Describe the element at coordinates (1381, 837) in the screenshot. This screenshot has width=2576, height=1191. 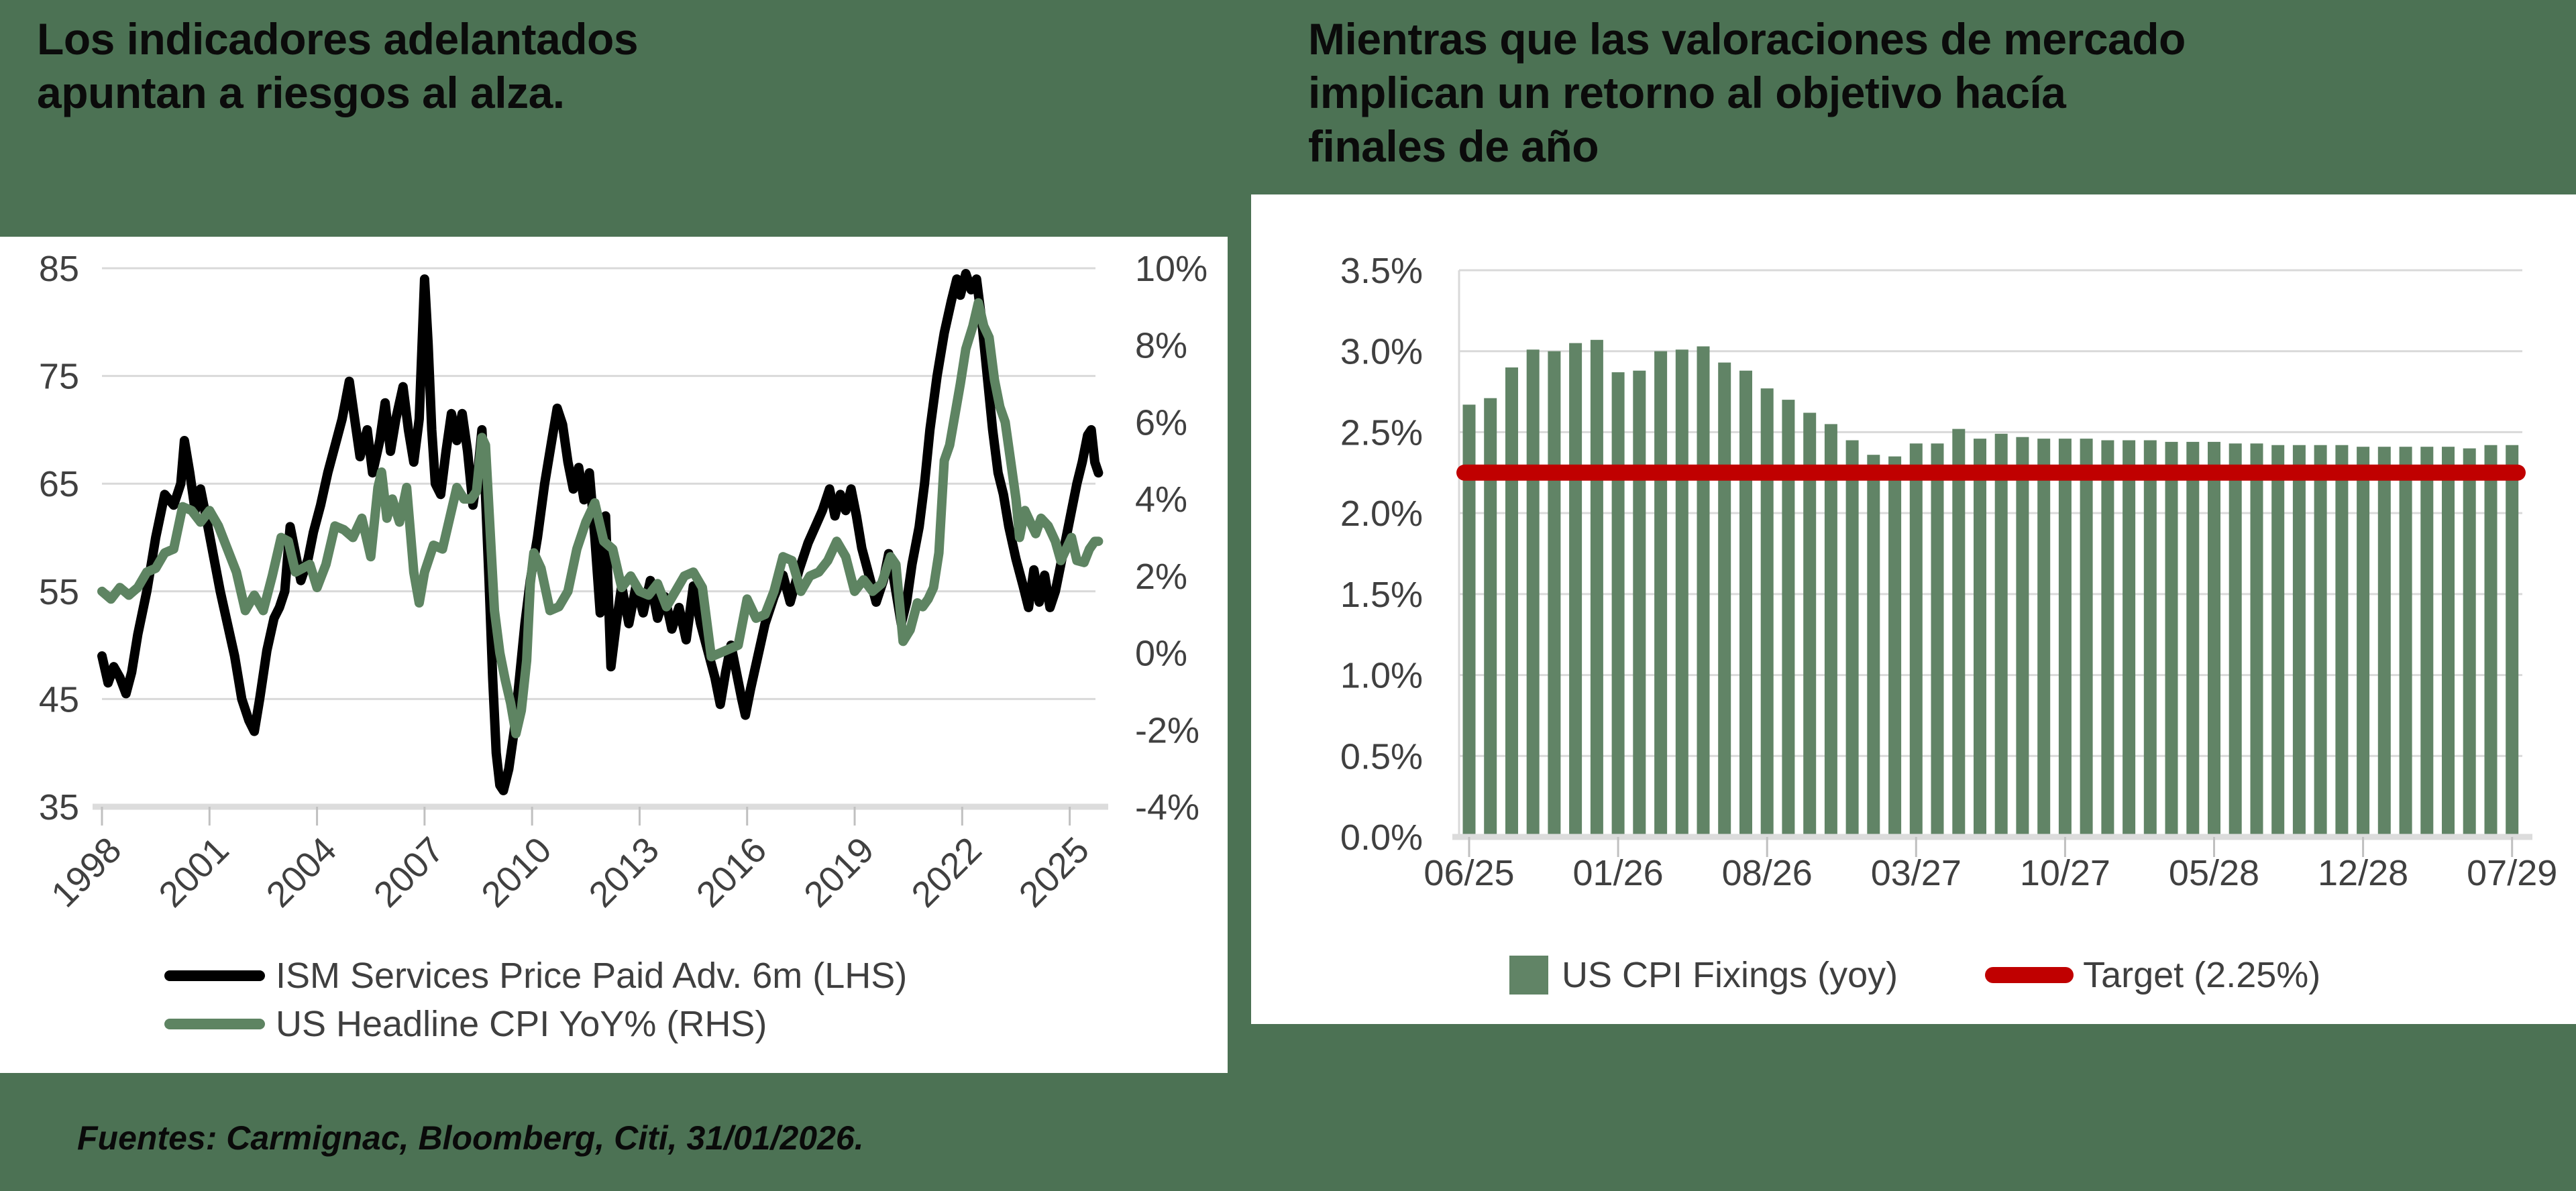
I see `svg-text: 0.0%` at that location.